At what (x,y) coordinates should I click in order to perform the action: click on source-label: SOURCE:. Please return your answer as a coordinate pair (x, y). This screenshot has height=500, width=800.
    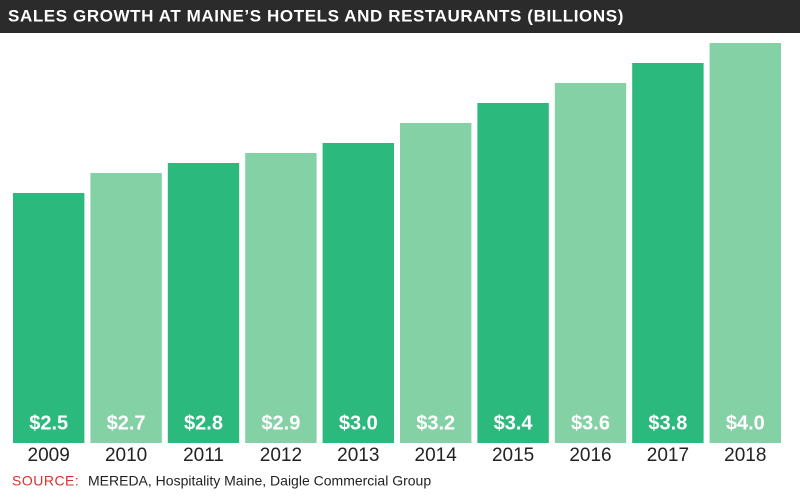
    Looking at the image, I should click on (45, 481).